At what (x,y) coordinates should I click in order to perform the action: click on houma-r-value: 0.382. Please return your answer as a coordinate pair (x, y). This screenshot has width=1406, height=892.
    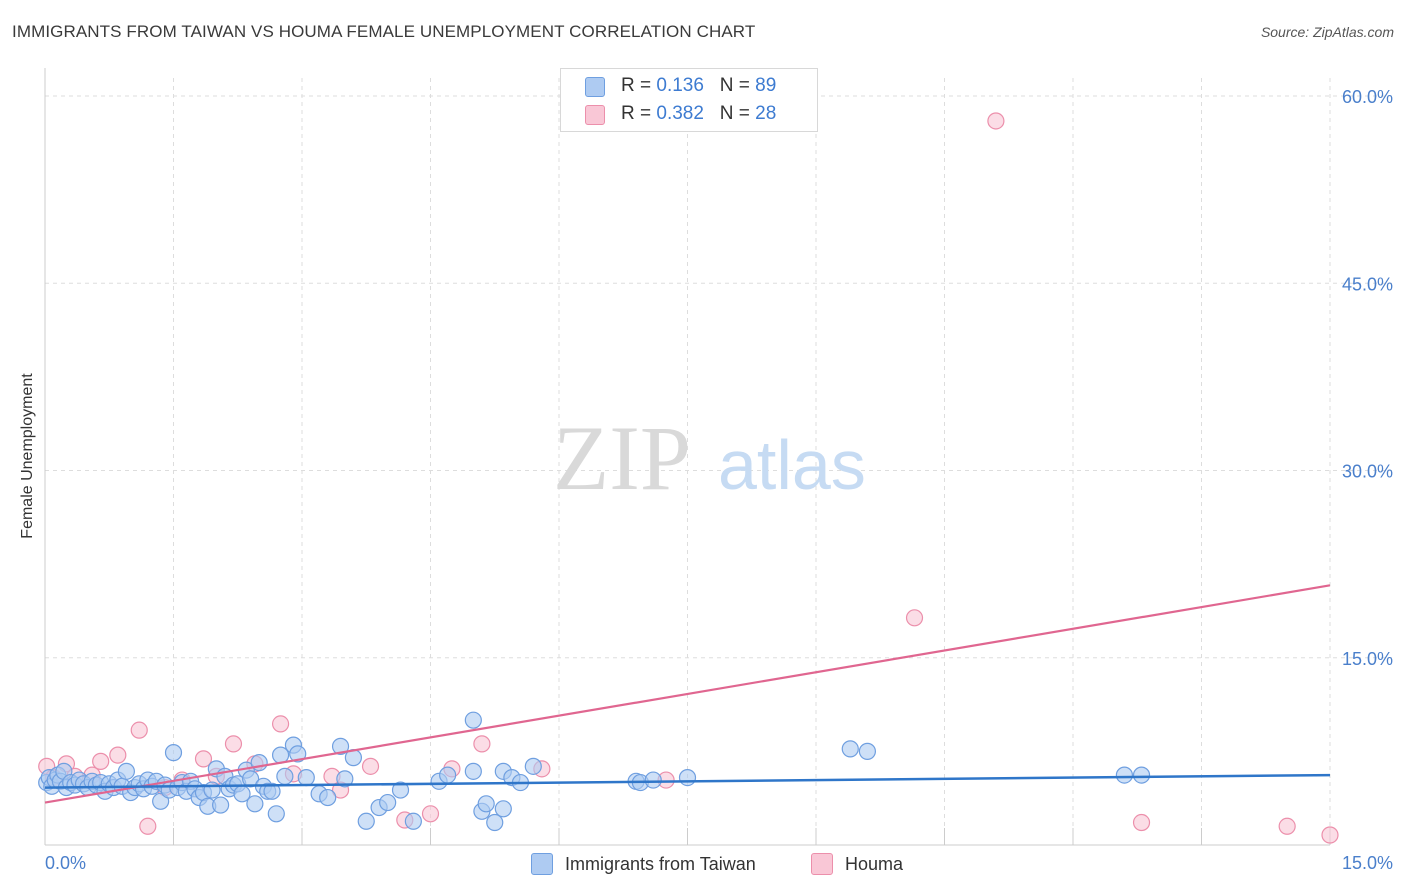
    Looking at the image, I should click on (680, 113).